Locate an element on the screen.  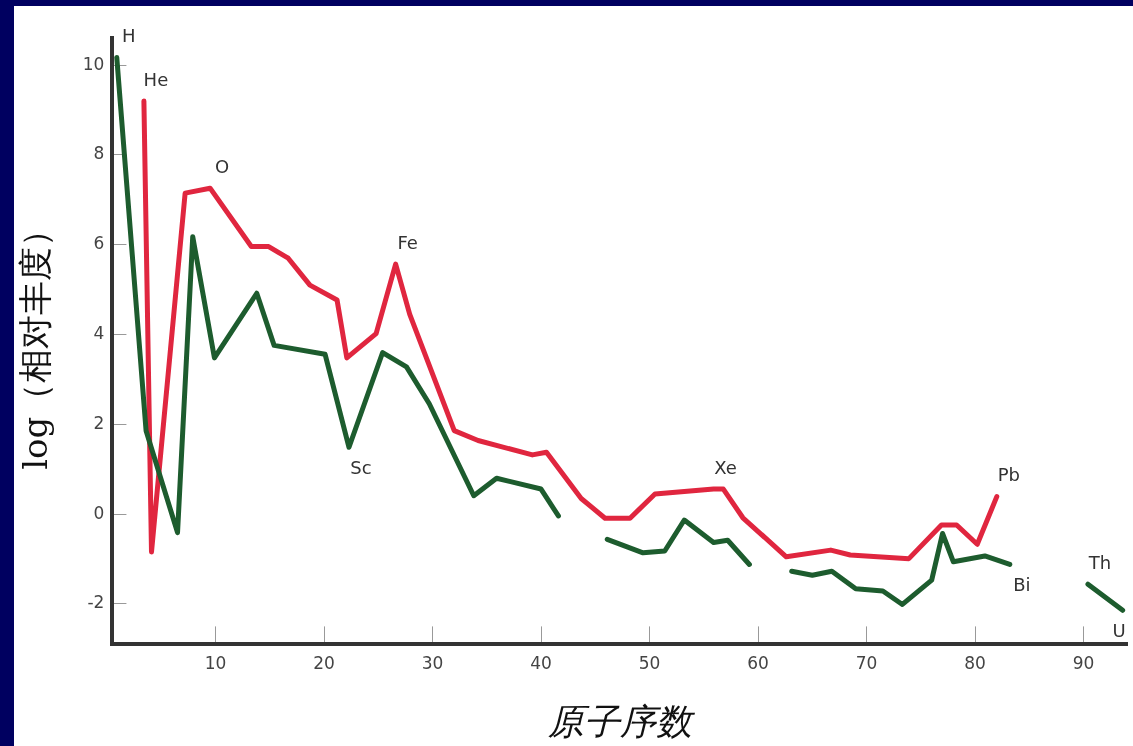
annotation: Sc is located at coordinates (361, 467).